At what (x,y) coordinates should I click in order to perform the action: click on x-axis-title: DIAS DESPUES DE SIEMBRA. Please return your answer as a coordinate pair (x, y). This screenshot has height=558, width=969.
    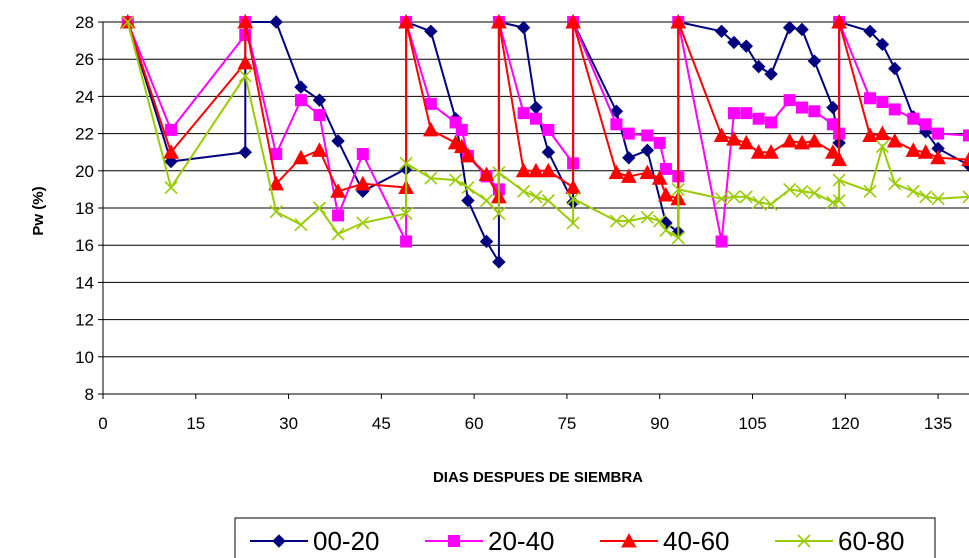
    Looking at the image, I should click on (538, 477).